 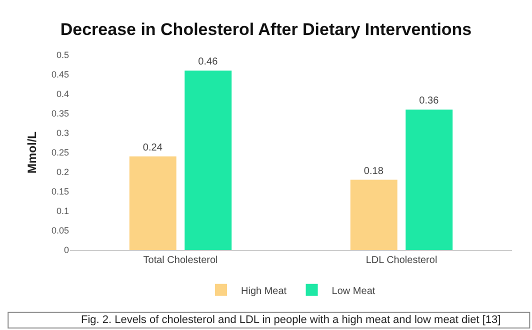 I want to click on data-label: 0.24, so click(x=152, y=148).